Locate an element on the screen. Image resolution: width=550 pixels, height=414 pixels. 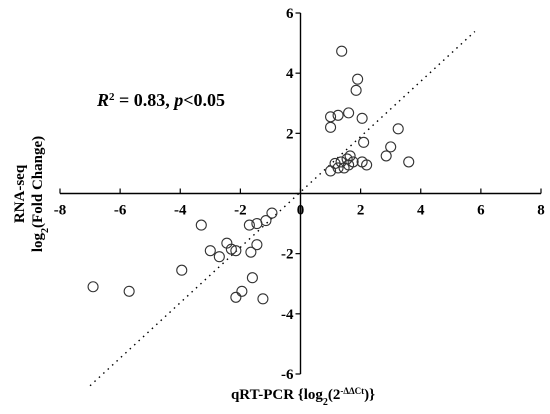
annotation-r-sup: 2 is located at coordinates (112, 97).